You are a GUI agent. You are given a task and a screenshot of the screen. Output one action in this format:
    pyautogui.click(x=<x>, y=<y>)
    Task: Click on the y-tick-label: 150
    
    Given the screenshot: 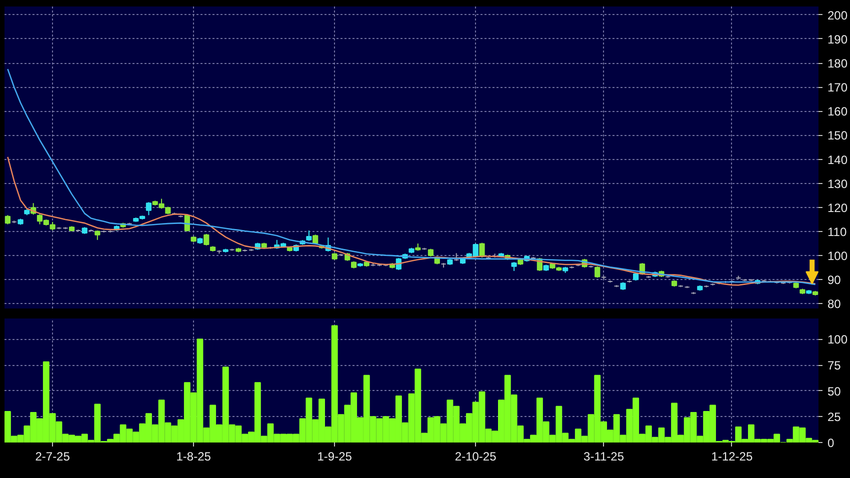 What is the action you would take?
    pyautogui.click(x=838, y=135)
    